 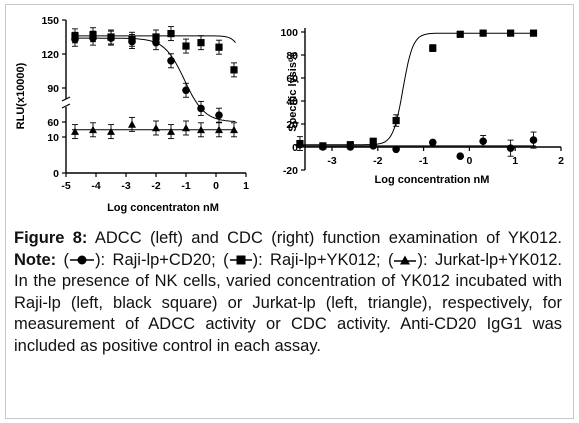 I want to click on left-x-tick-label: -5, so click(x=65, y=186).